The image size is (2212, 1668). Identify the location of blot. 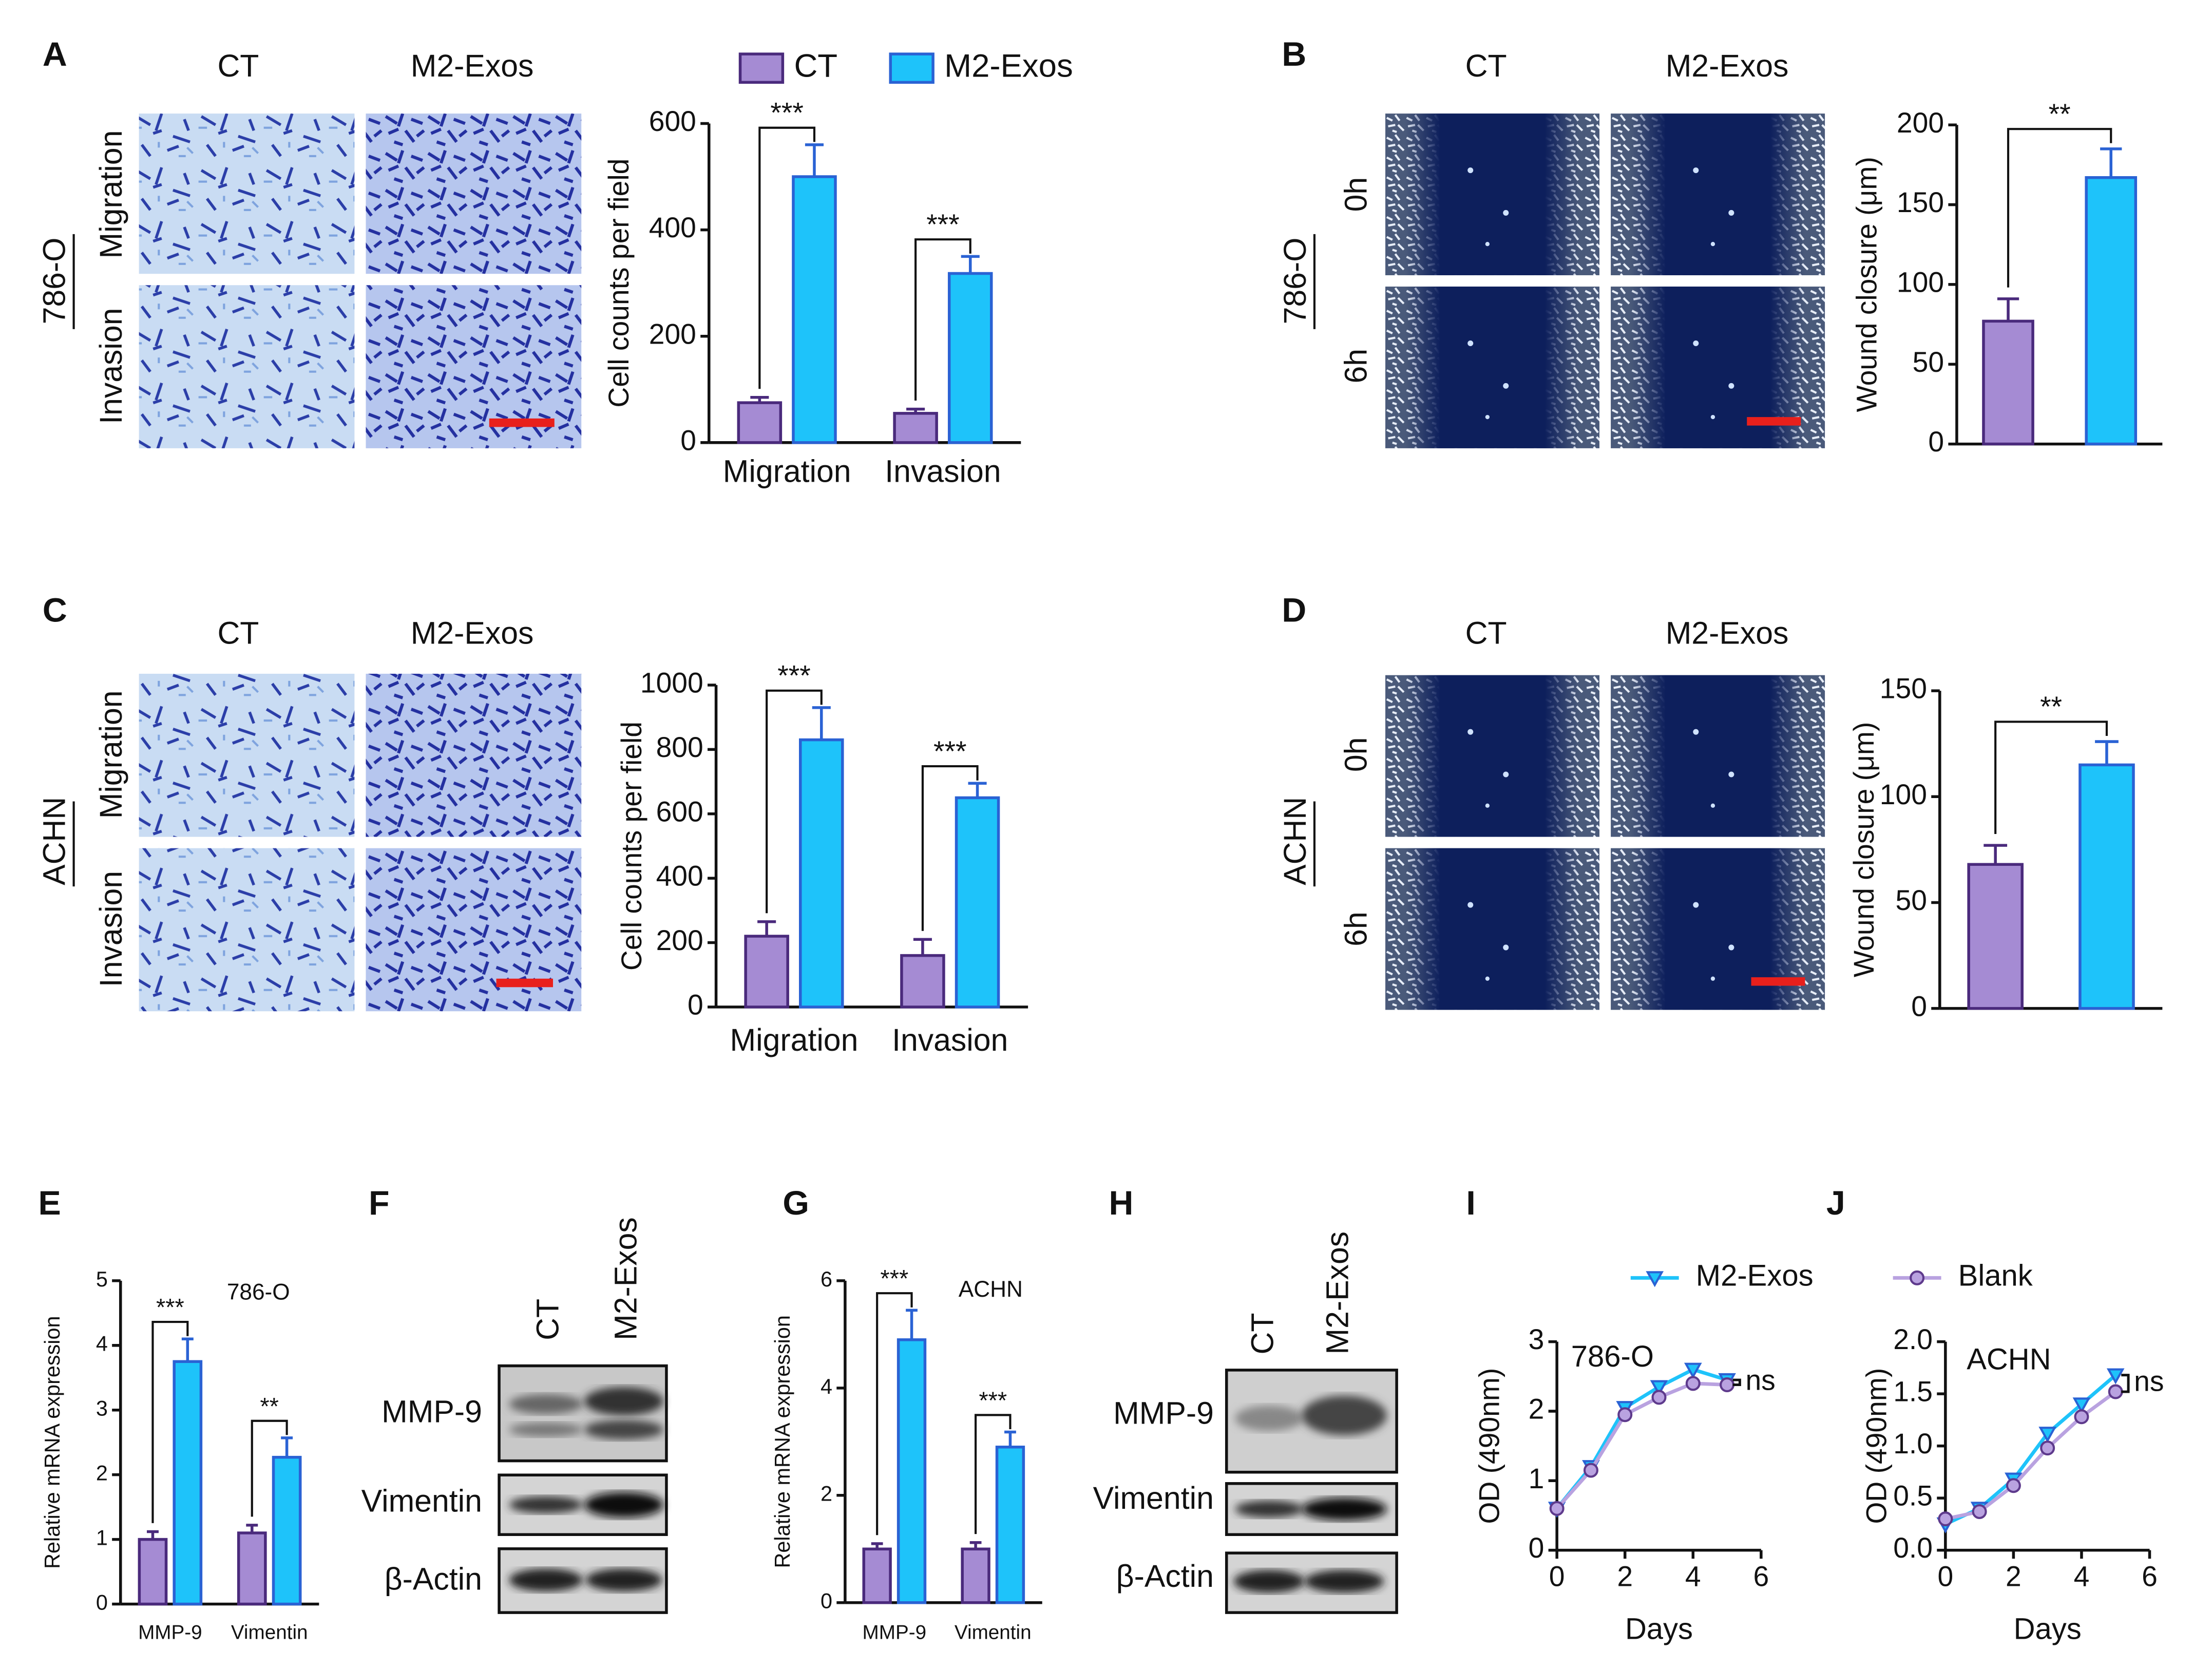
(1311, 1491).